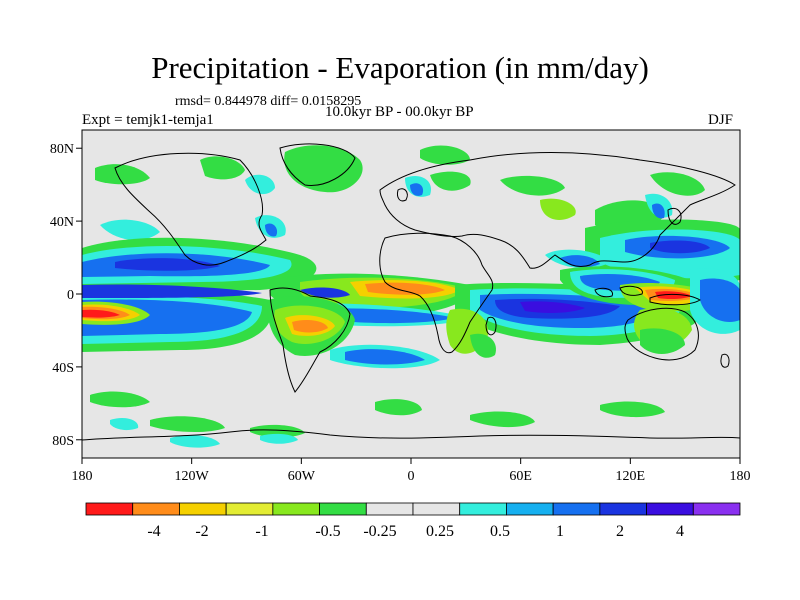 The height and width of the screenshot is (600, 800). I want to click on lon-label: 0, so click(411, 476).